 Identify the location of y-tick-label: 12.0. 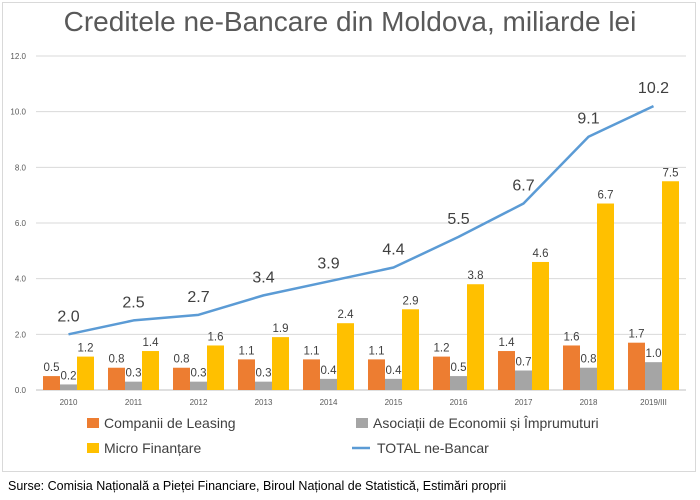
(18, 56).